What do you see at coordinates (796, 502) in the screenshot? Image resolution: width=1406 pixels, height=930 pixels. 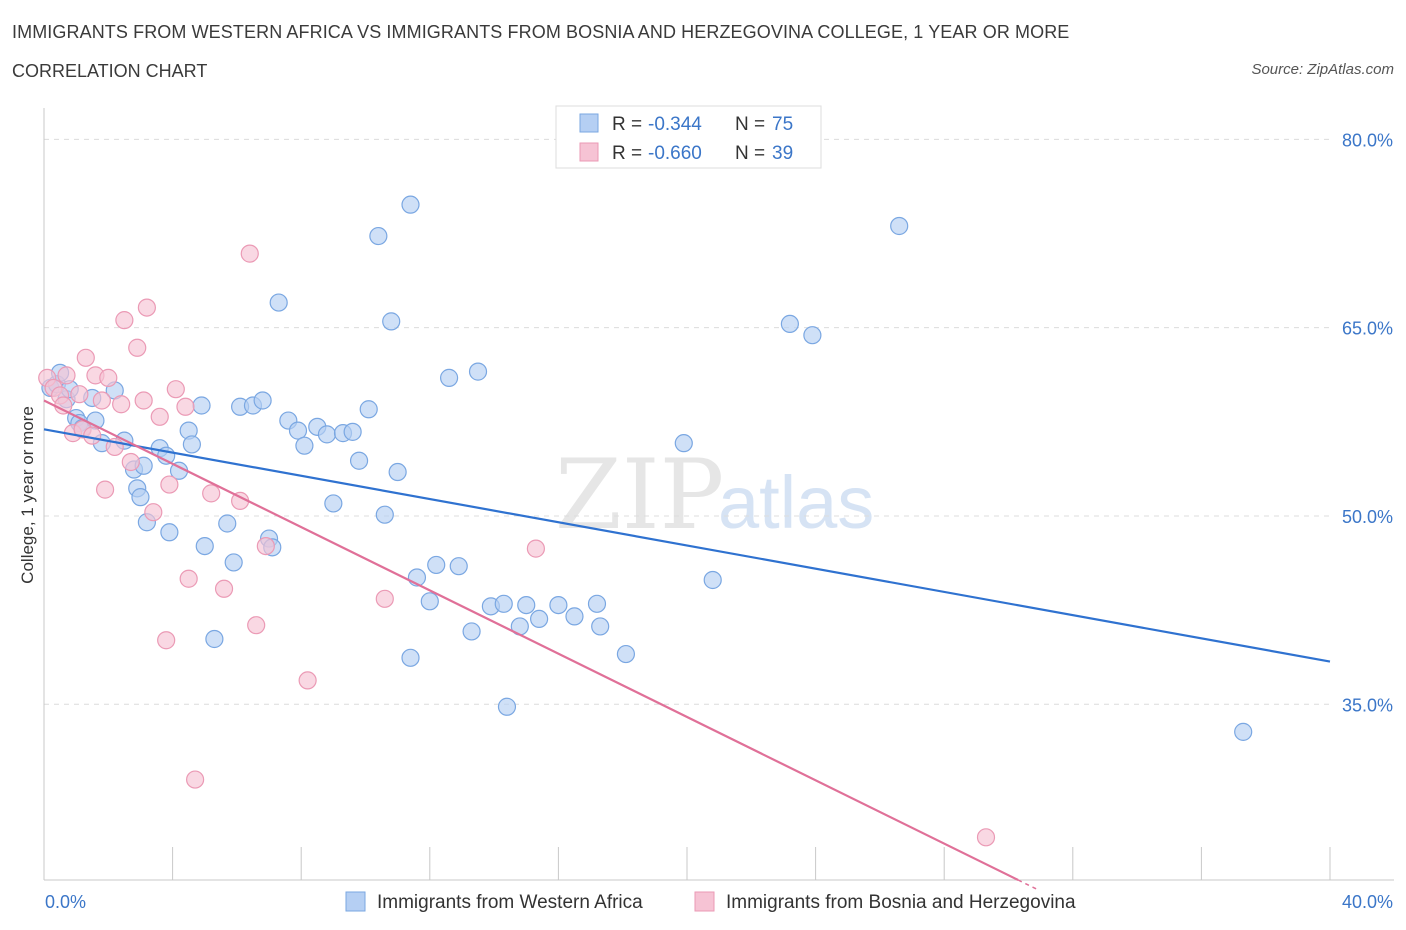 I see `watermark-atlas: atlas` at bounding box center [796, 502].